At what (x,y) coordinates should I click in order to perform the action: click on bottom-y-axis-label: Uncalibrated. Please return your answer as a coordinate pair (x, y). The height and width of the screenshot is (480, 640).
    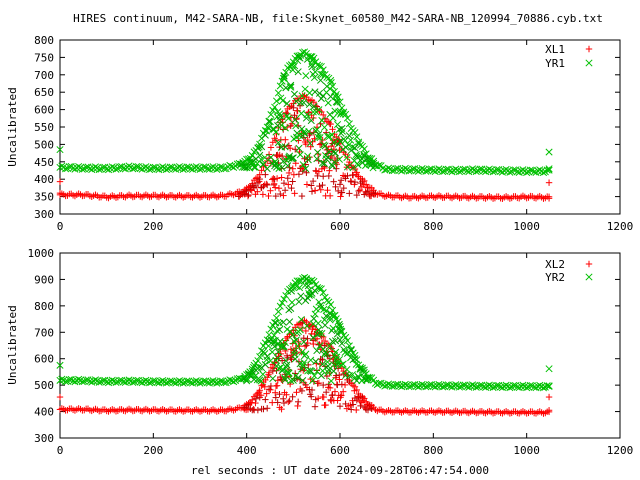
    Looking at the image, I should click on (12, 344).